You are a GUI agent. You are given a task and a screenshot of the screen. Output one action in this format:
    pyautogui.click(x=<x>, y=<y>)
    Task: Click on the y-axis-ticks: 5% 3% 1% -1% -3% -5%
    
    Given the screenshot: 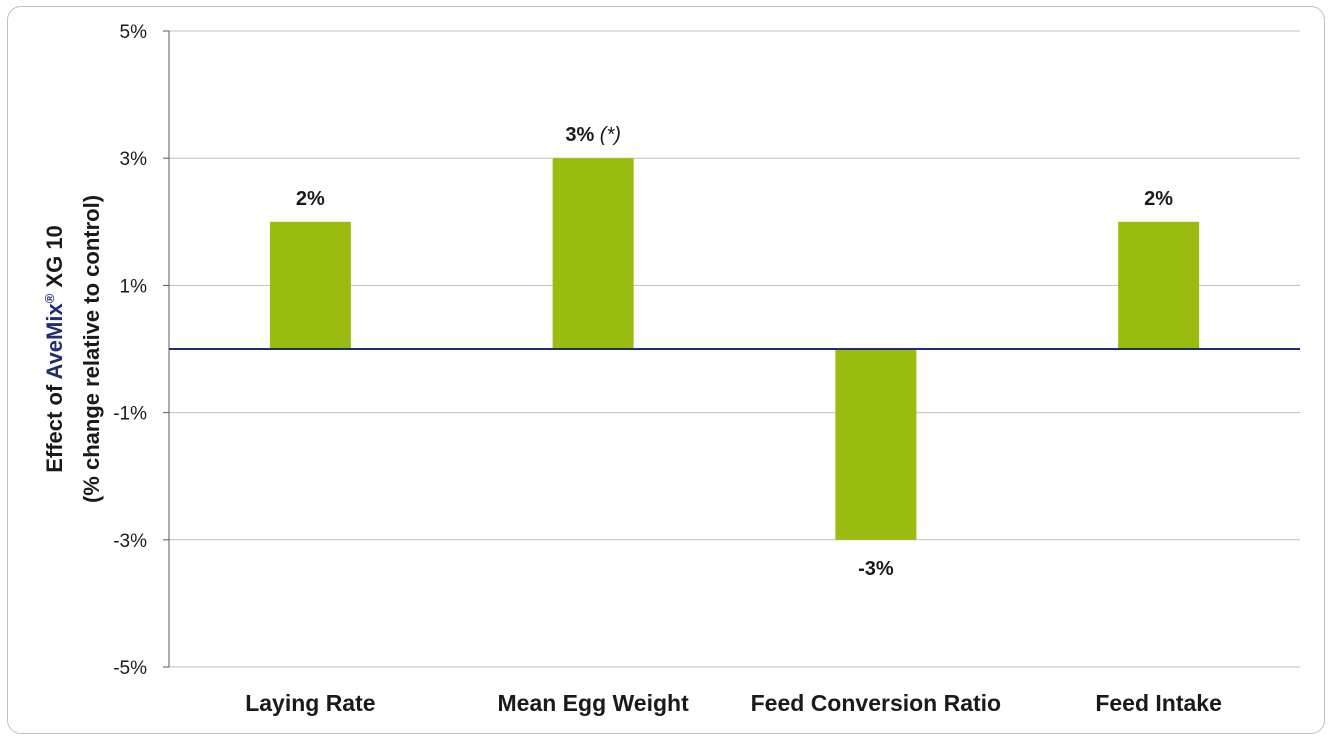 What is the action you would take?
    pyautogui.click(x=141, y=350)
    